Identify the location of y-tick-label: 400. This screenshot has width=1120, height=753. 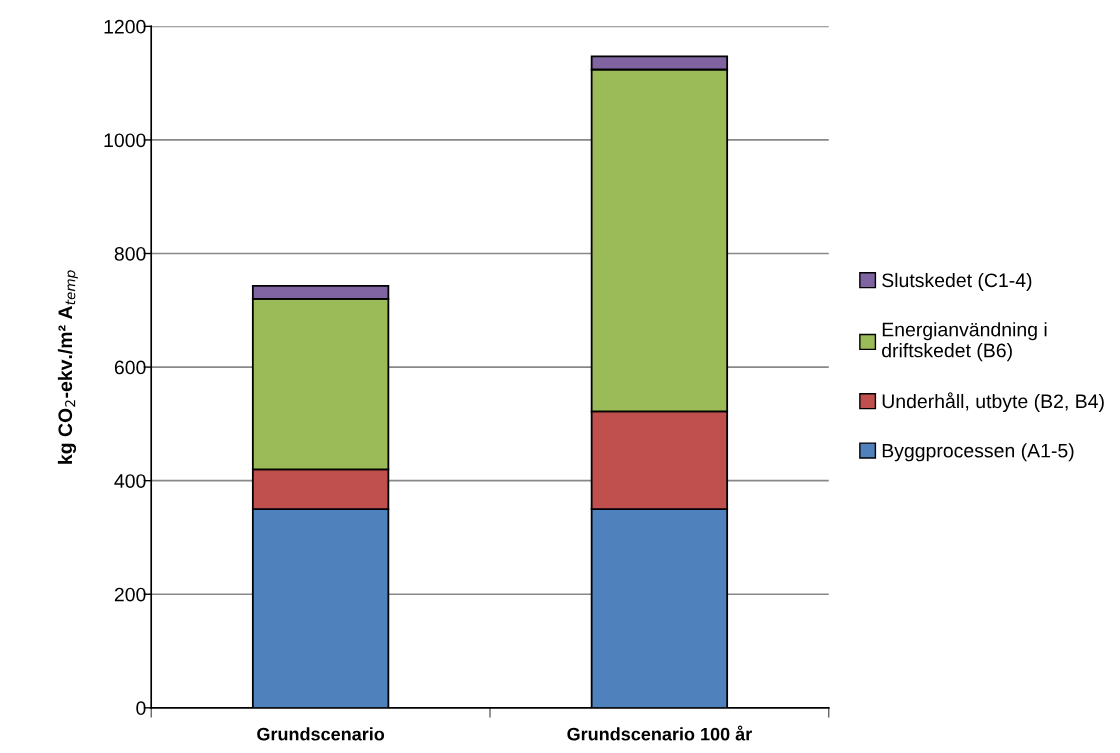
(130, 481).